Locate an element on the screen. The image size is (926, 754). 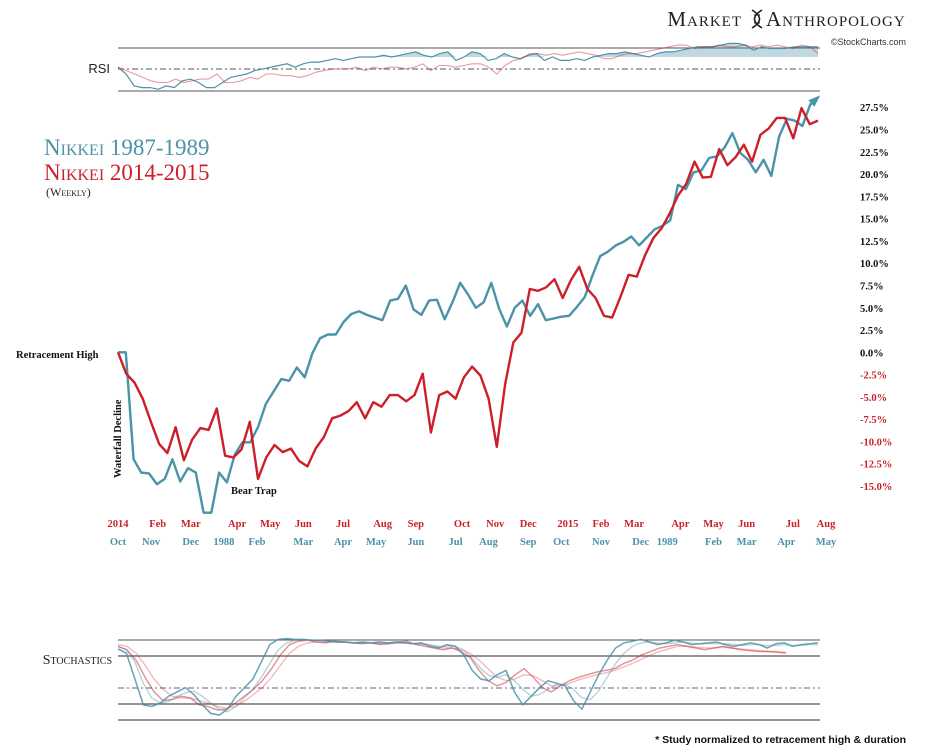
brand-market-text: Market is located at coordinates (704, 19).